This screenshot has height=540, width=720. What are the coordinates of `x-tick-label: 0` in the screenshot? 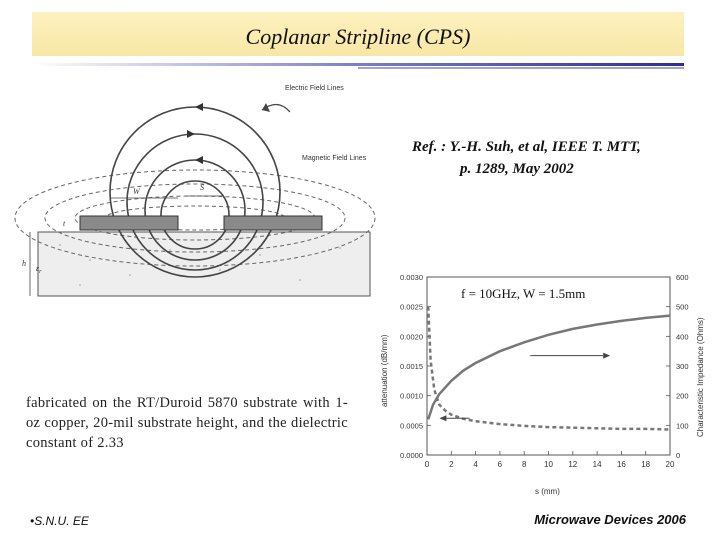 It's located at (427, 464).